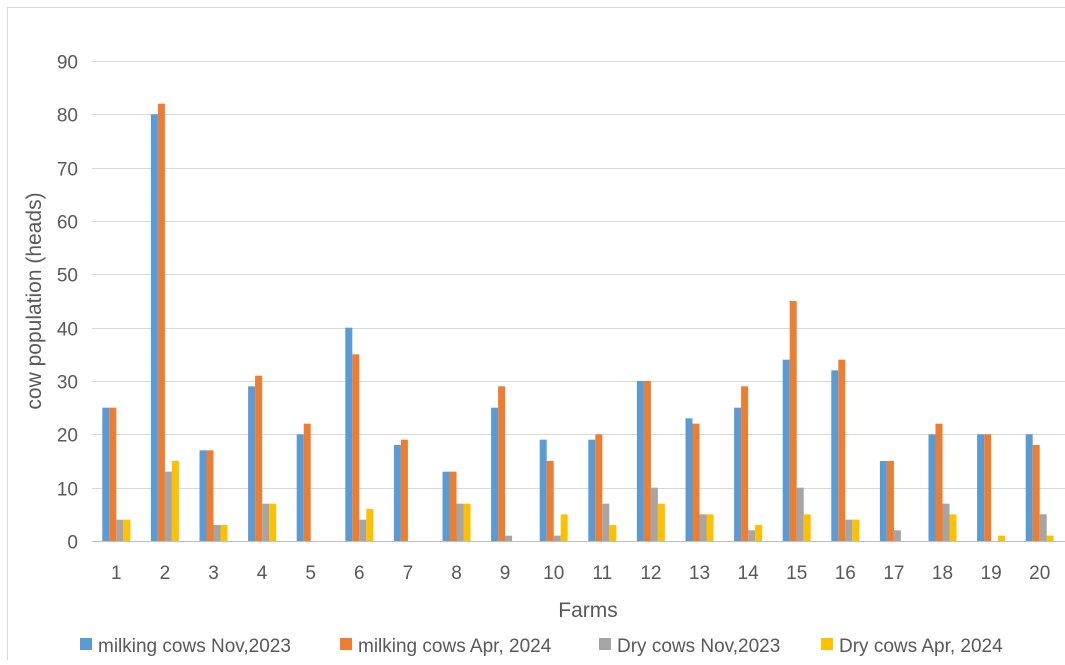 Image resolution: width=1065 pixels, height=665 pixels. What do you see at coordinates (505, 573) in the screenshot?
I see `x-tick-label: 9` at bounding box center [505, 573].